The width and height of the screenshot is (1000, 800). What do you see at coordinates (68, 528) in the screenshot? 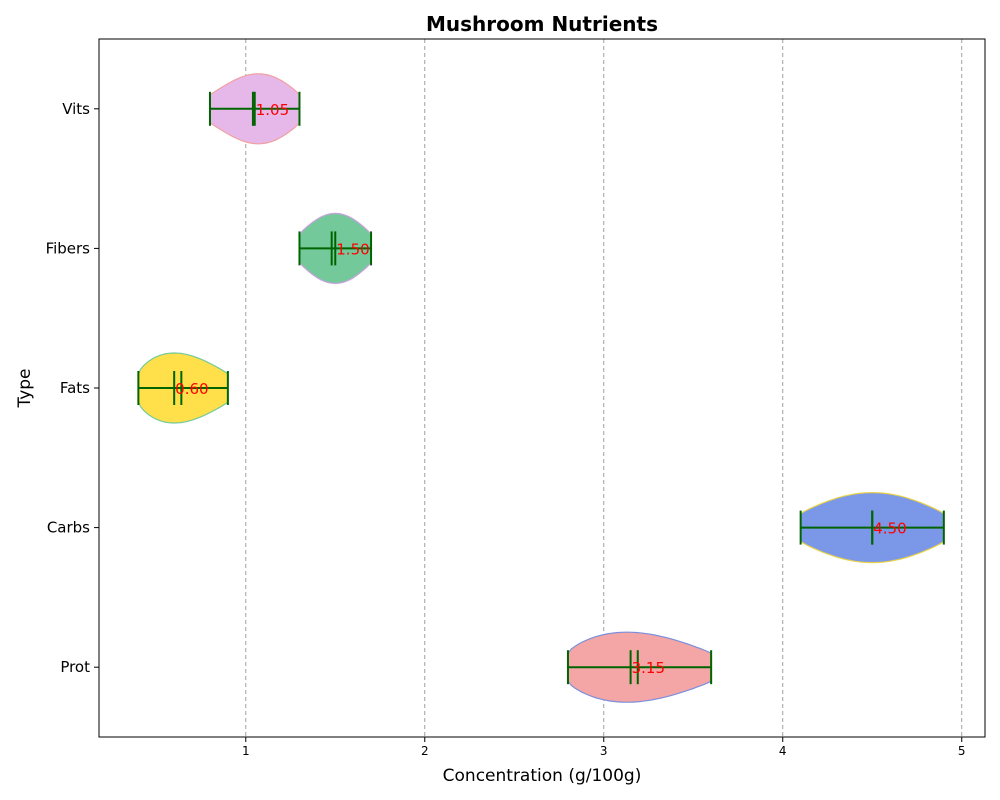
I see `y-tick-label: Carbs` at bounding box center [68, 528].